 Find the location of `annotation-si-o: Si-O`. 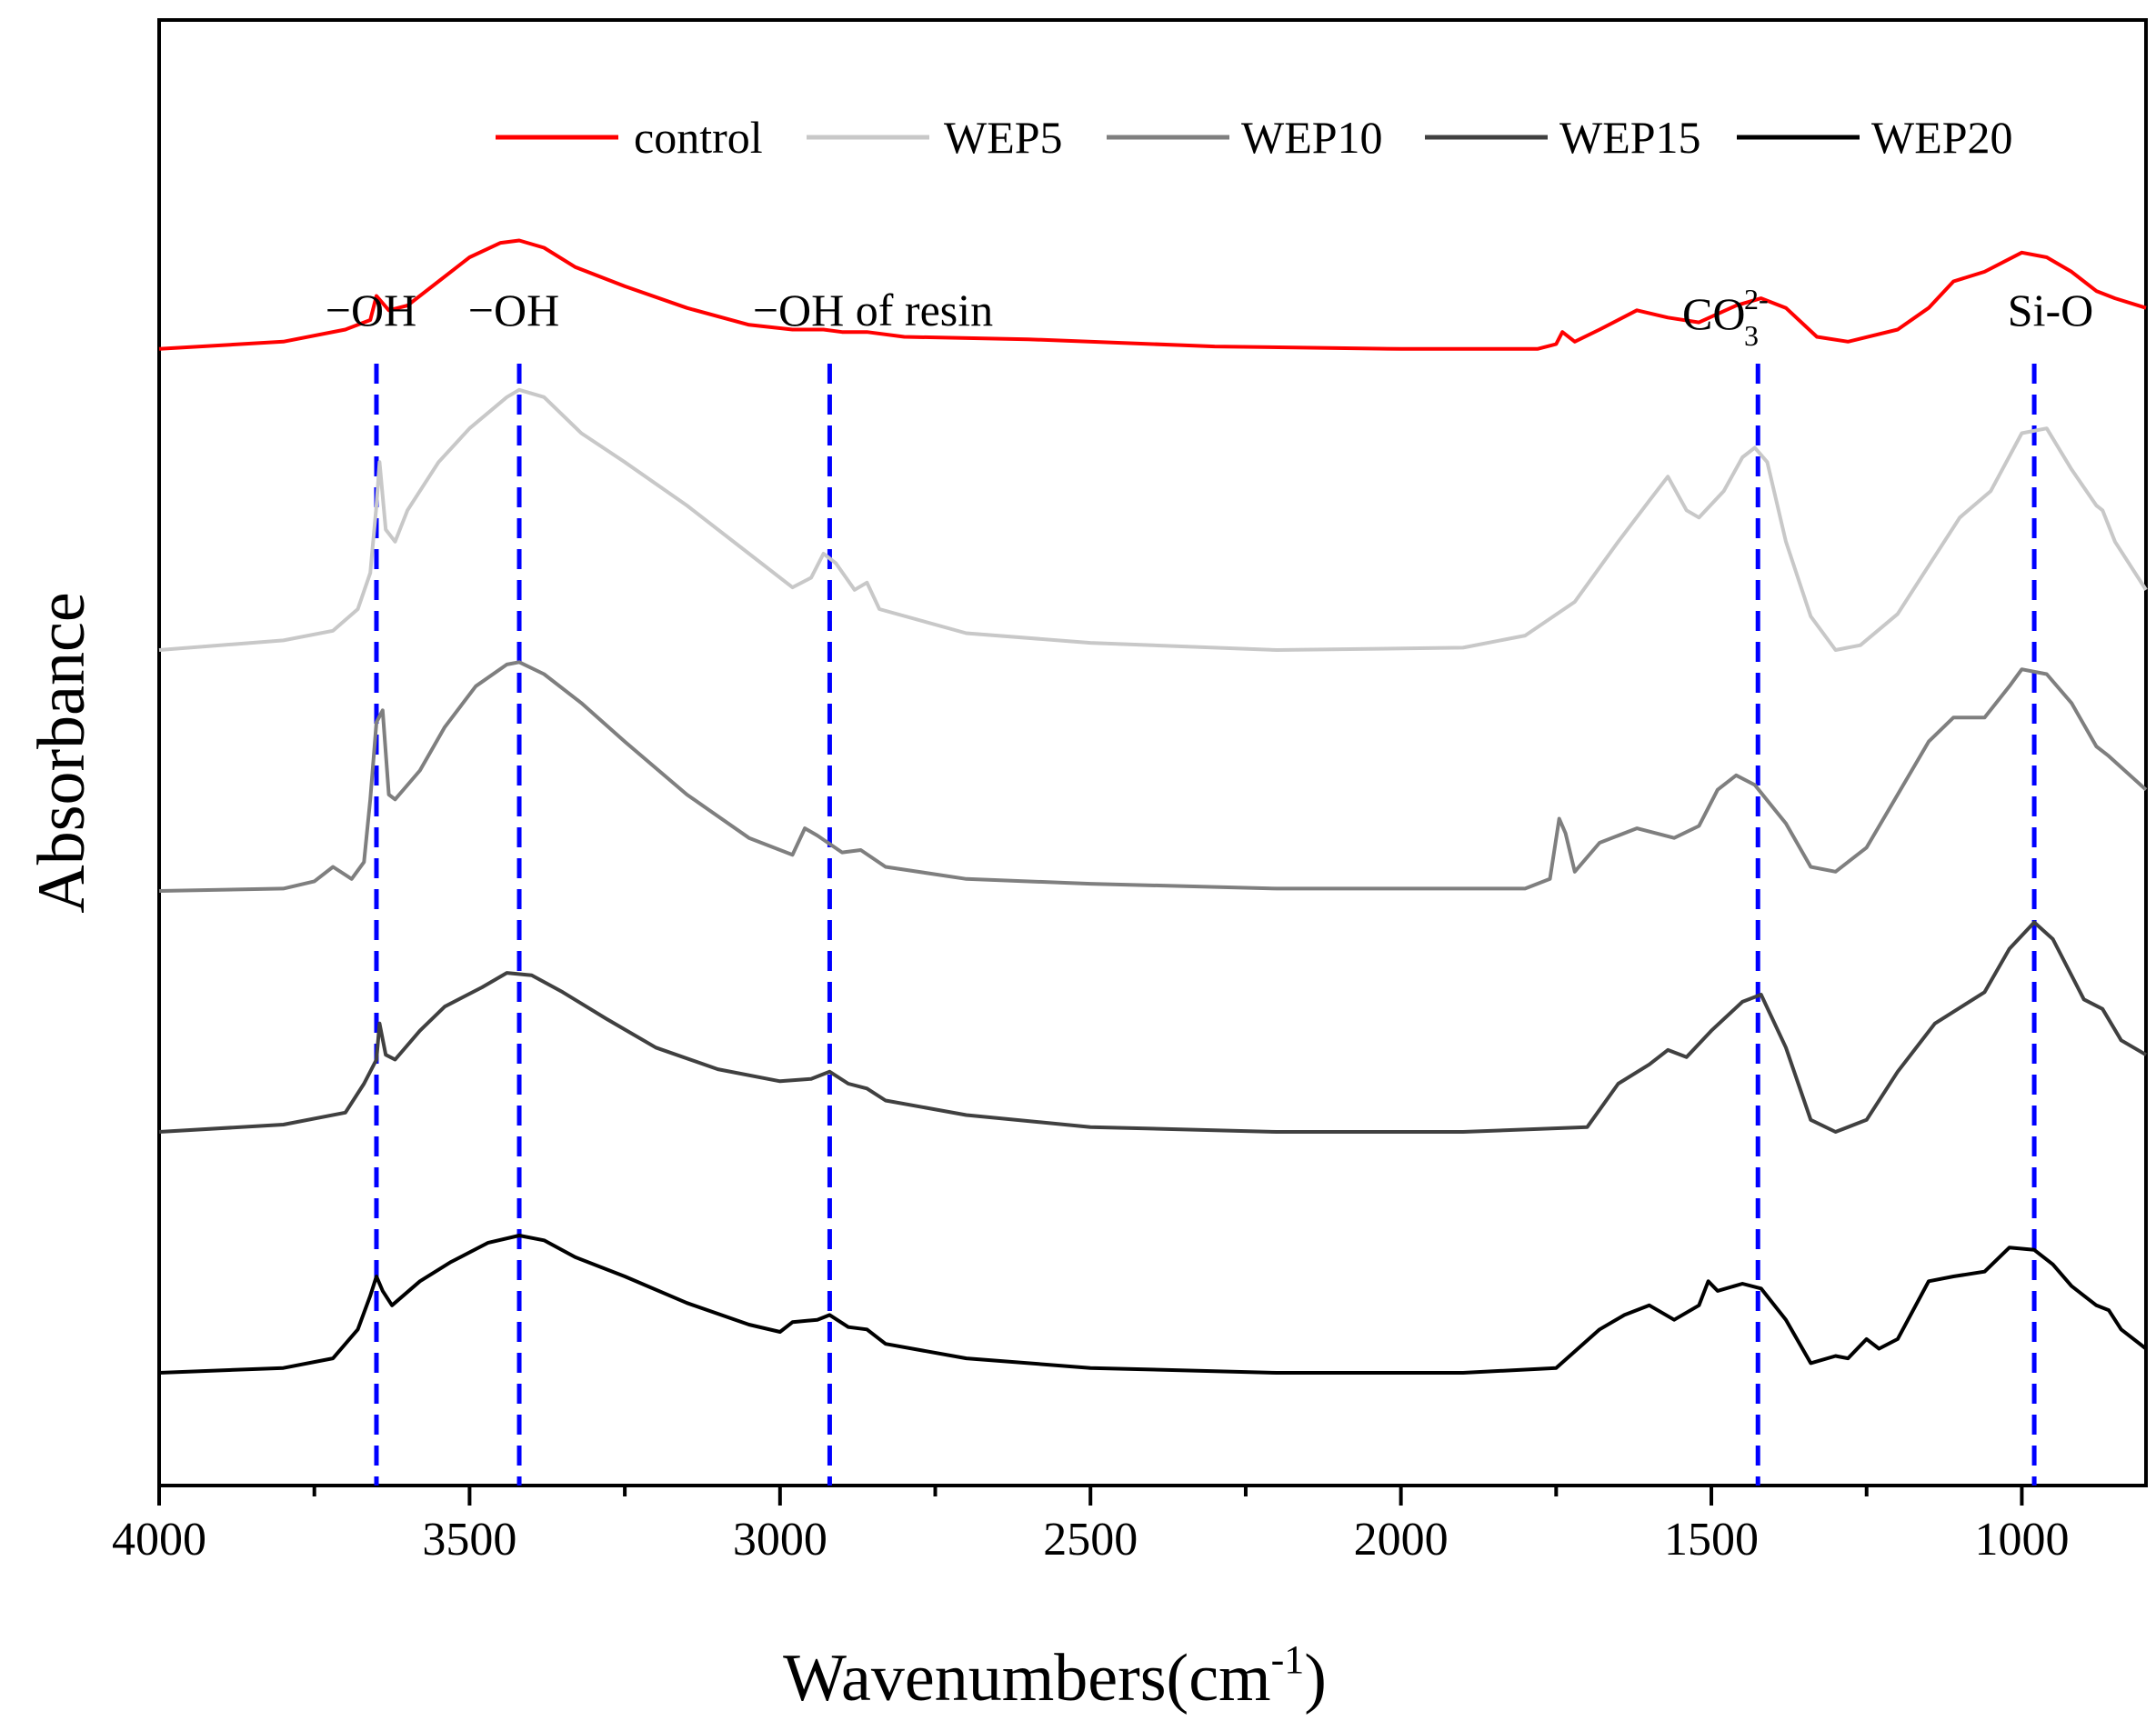

annotation-si-o: Si-O is located at coordinates (2050, 310).